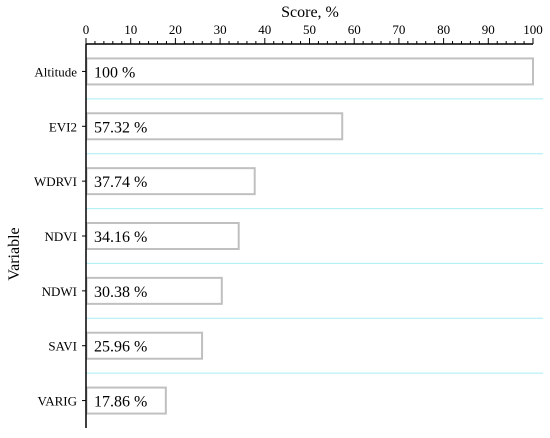 The height and width of the screenshot is (438, 550). Describe the element at coordinates (162, 236) in the screenshot. I see `bar-ndvi` at that location.